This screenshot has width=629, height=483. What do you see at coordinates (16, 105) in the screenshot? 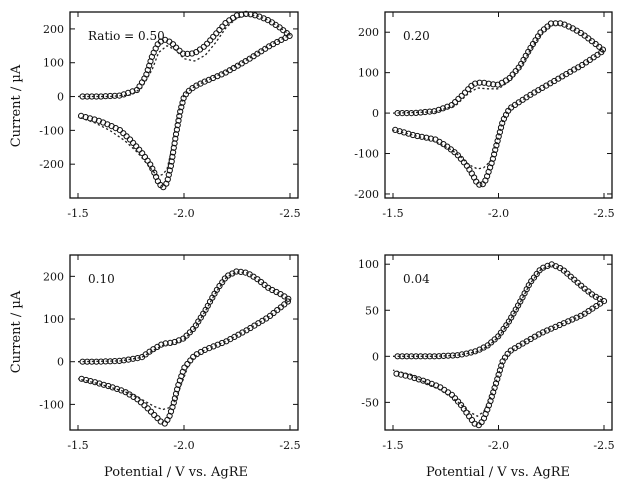
I see `y-axis-label-top: Current / µA` at bounding box center [16, 105].